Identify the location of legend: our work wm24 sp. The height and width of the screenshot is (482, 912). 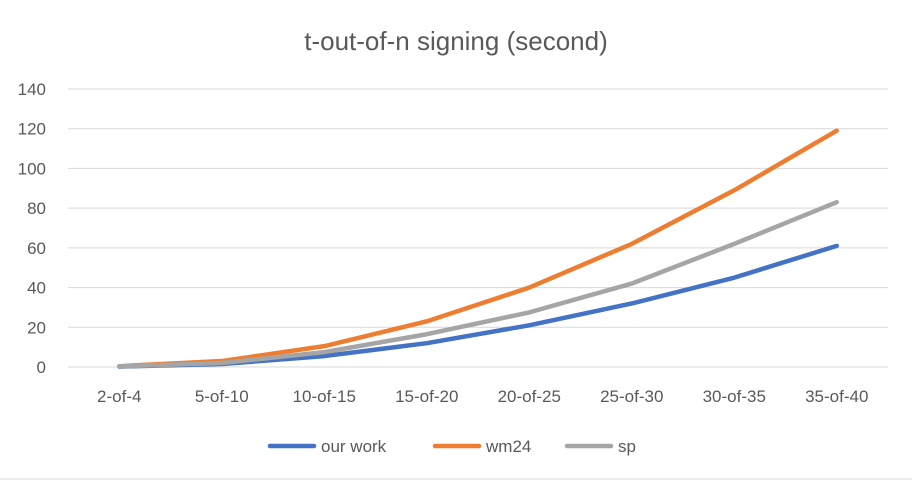
(451, 446).